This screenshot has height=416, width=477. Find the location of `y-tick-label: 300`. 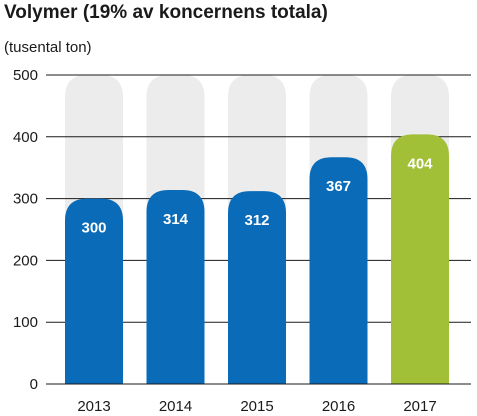

y-tick-label: 300 is located at coordinates (25, 199).